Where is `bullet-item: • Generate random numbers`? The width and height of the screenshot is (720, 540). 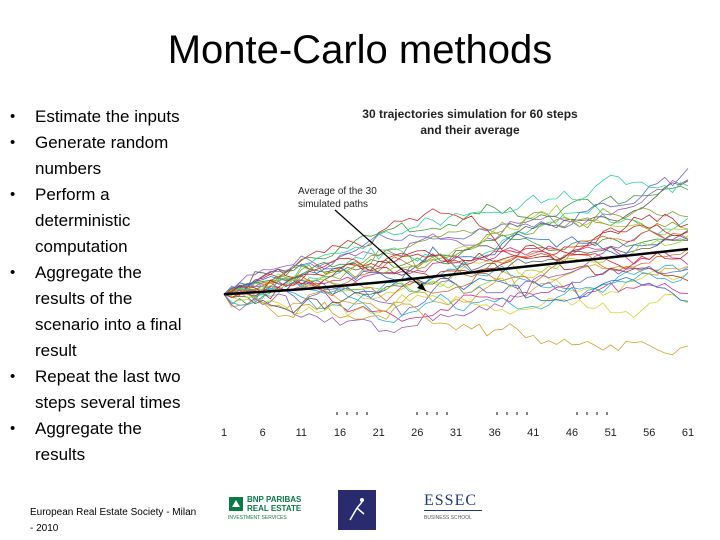 bullet-item: • Generate random numbers is located at coordinates (110, 156).